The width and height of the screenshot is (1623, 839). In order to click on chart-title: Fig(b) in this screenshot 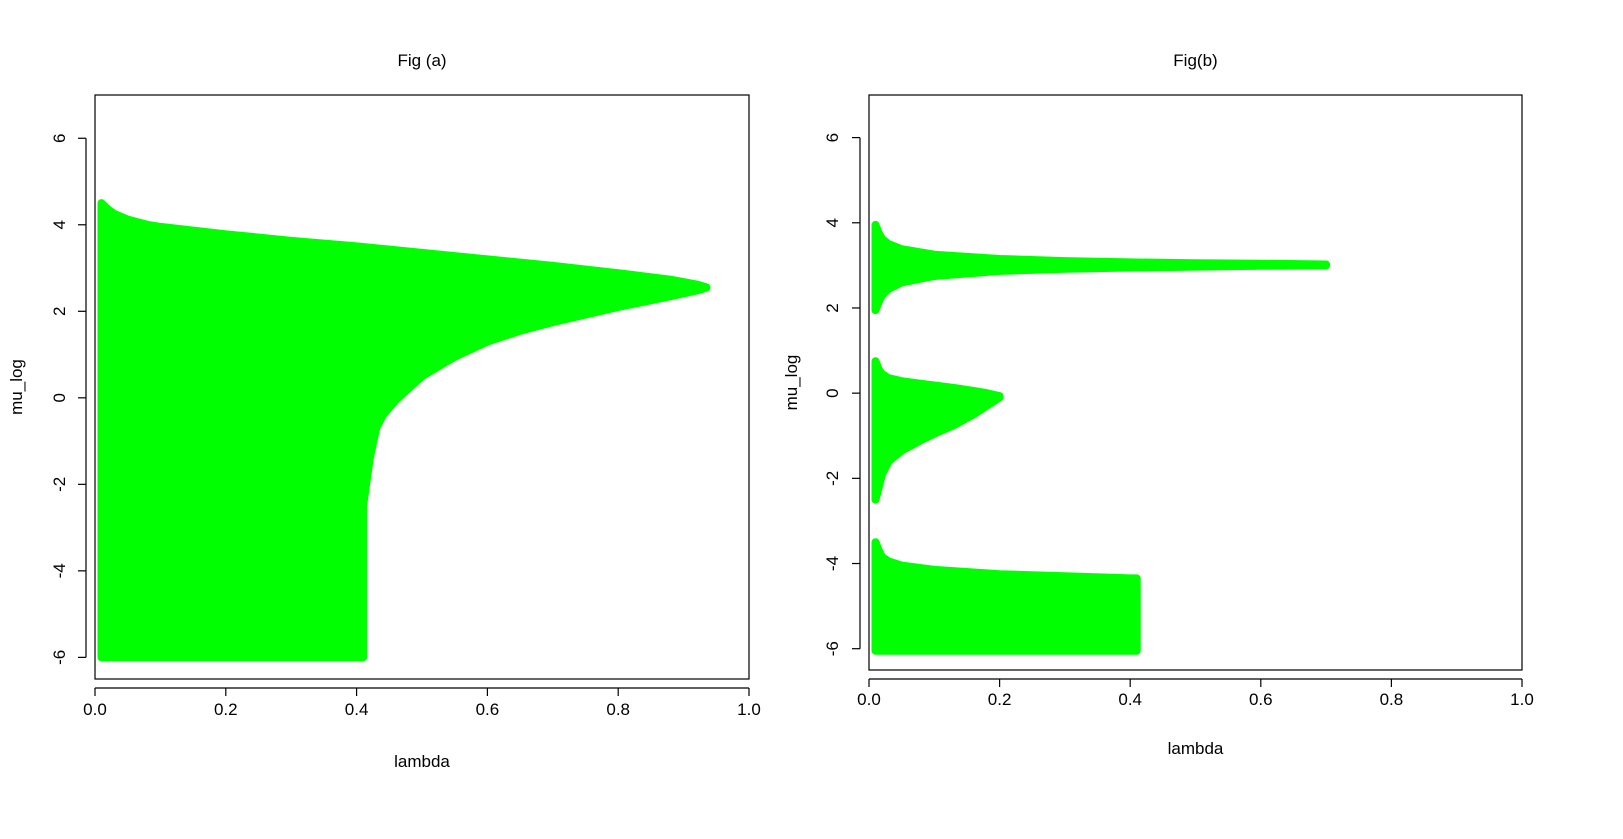, I will do `click(1195, 60)`.